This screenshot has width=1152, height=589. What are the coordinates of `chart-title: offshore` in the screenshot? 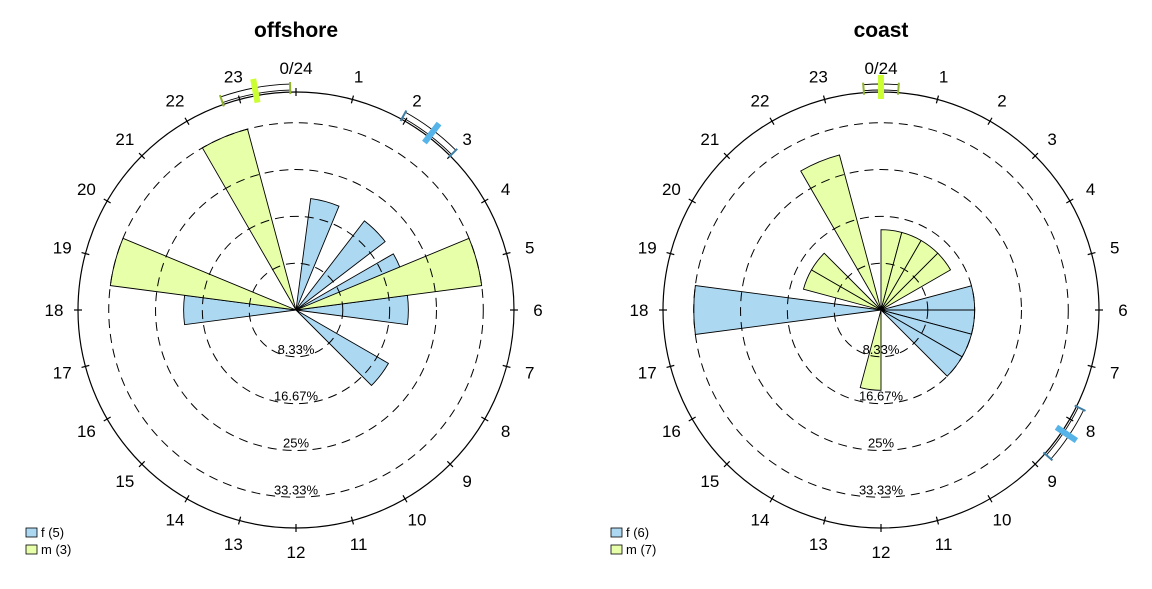 It's located at (296, 30).